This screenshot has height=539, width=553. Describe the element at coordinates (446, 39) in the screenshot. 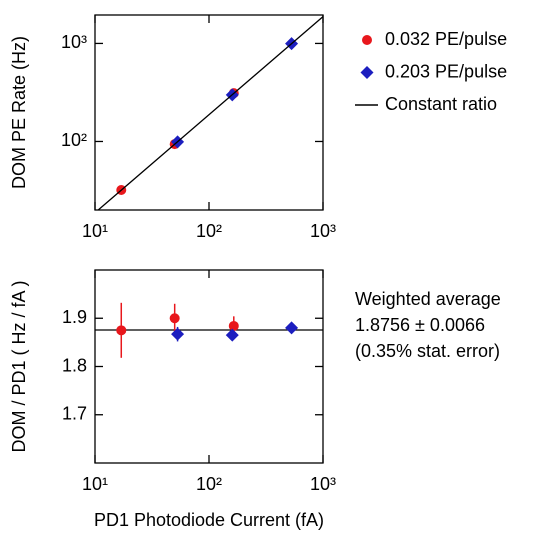

I see `legend-label: 0.032 PE/pulse` at that location.